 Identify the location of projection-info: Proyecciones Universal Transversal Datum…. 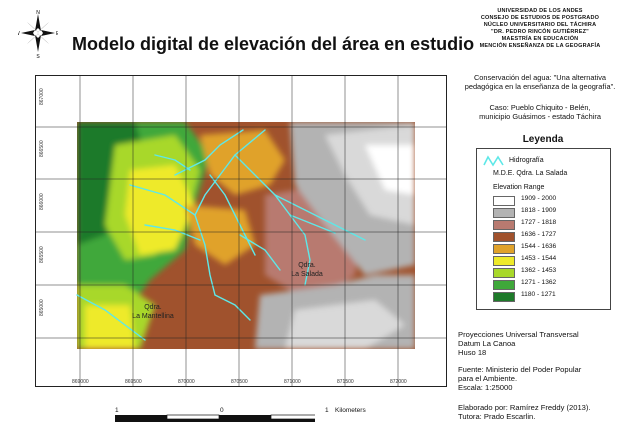
(518, 343).